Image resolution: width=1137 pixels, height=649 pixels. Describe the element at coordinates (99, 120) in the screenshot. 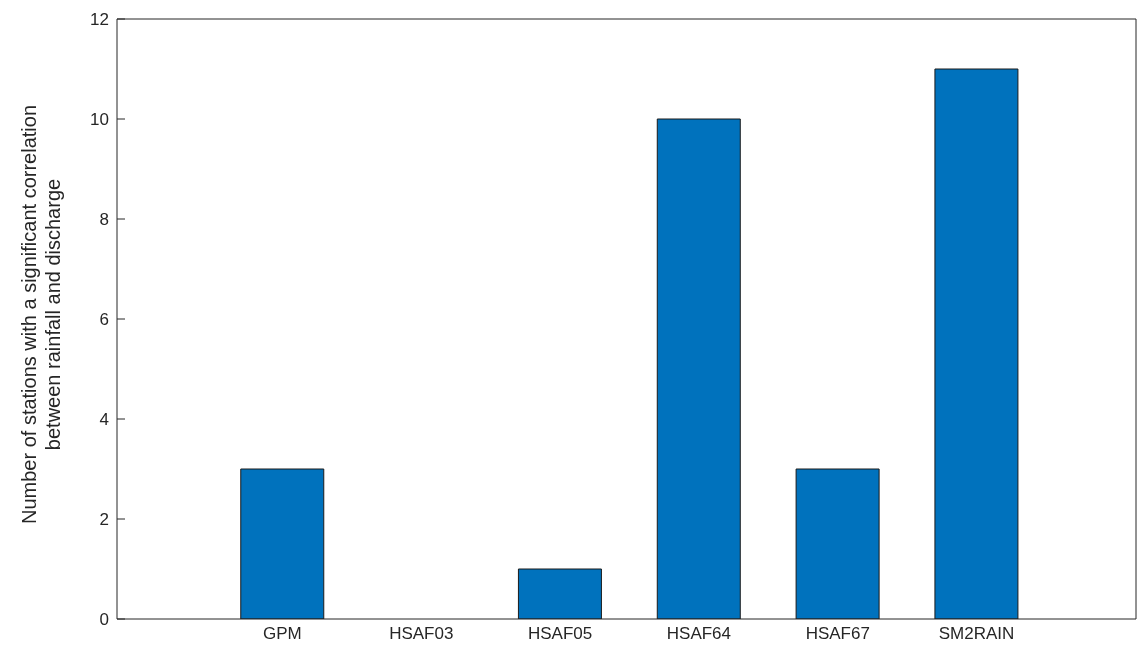

I see `y-tick-label: 10` at that location.